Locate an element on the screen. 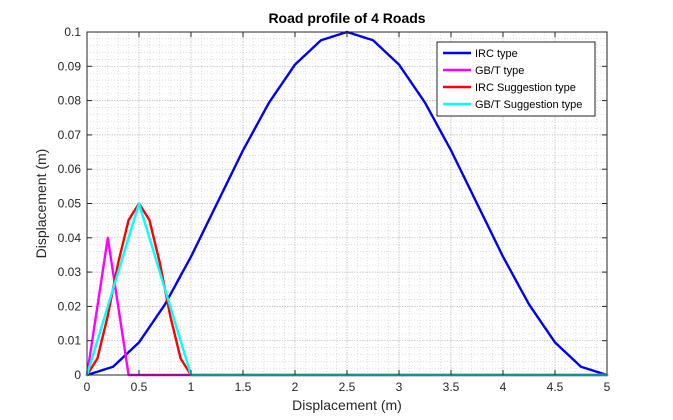 The width and height of the screenshot is (673, 420). legend-entry-label: GB/T type is located at coordinates (499, 71).